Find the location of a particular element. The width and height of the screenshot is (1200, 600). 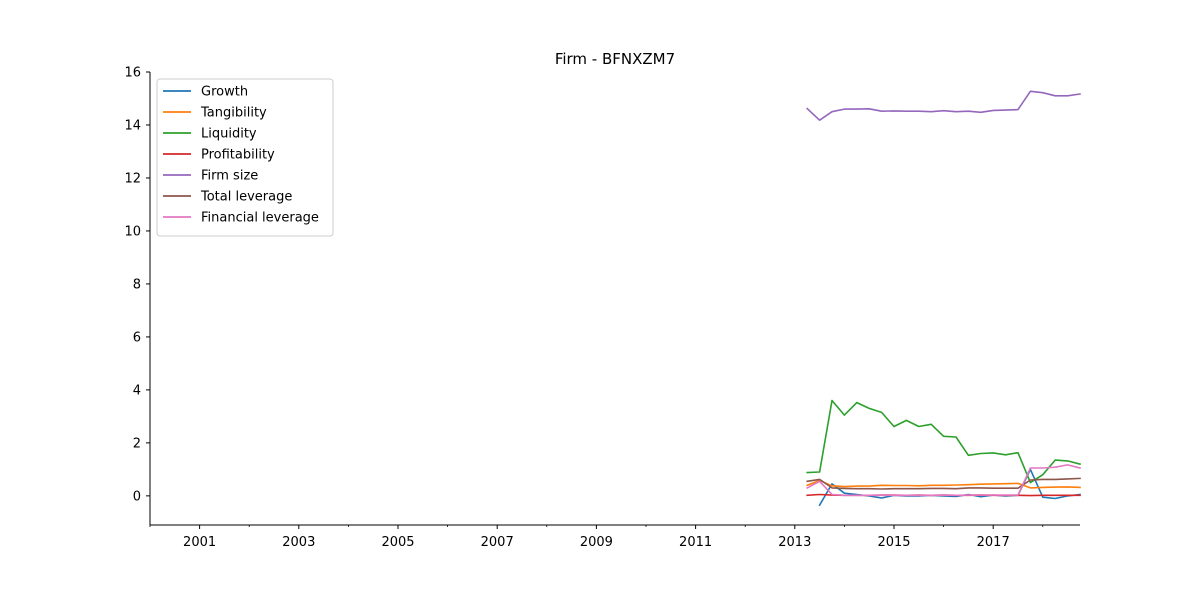

legend-label-profitability: Profitability is located at coordinates (238, 155).